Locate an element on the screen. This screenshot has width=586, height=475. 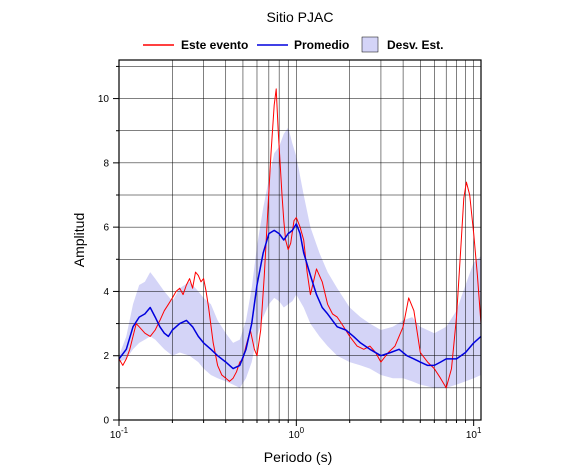
x-axis-label: Periodo (s) is located at coordinates (298, 457).